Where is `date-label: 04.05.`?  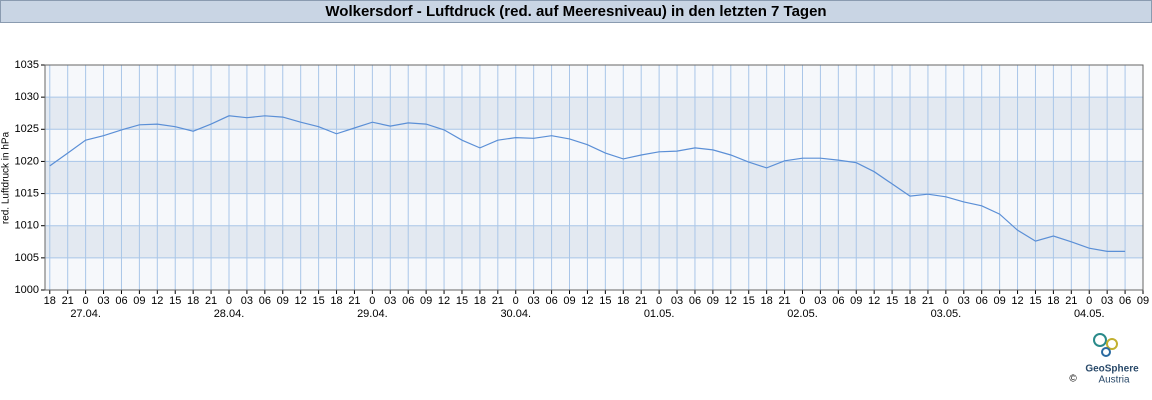 date-label: 04.05. is located at coordinates (1089, 314).